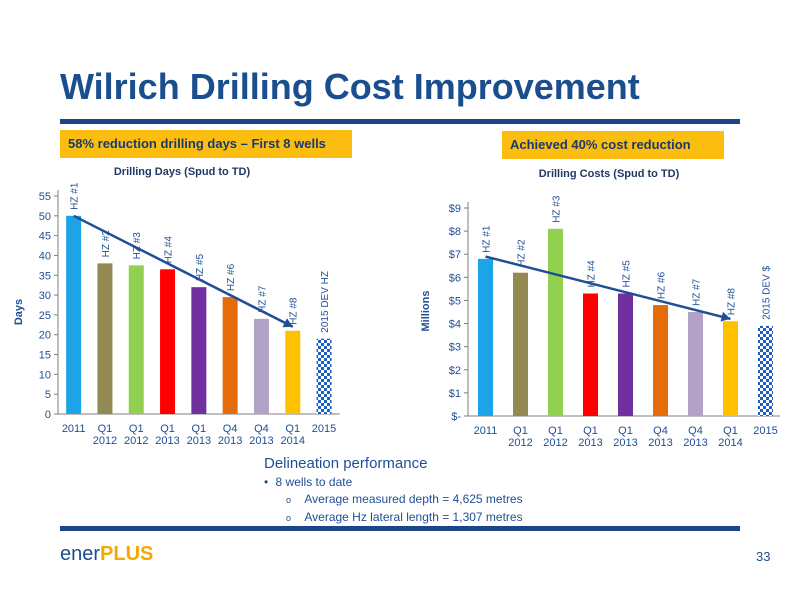 The image size is (800, 600). I want to click on sub-bullet-text: Average measured depth = 4,625 metres, so click(413, 499).